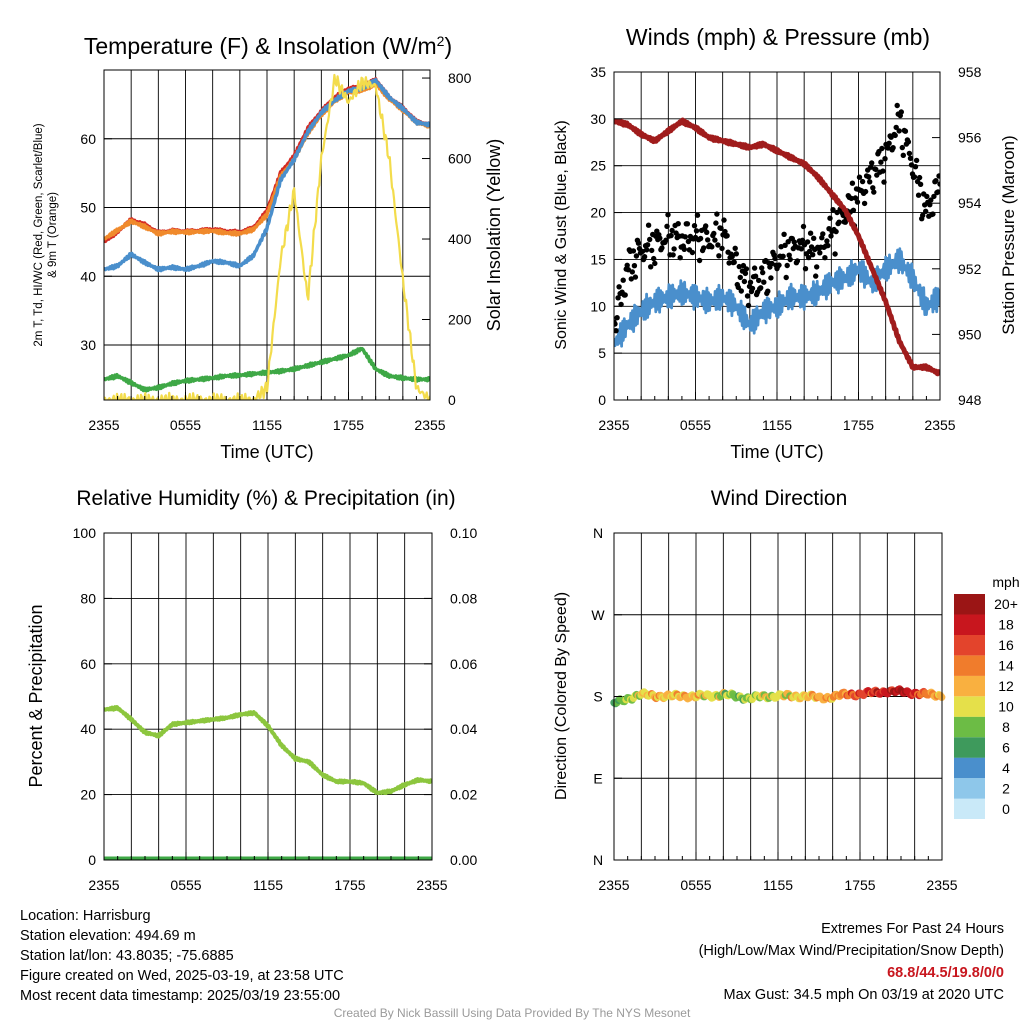 The height and width of the screenshot is (1024, 1024). I want to click on y2-tick-label: 400, so click(460, 239).